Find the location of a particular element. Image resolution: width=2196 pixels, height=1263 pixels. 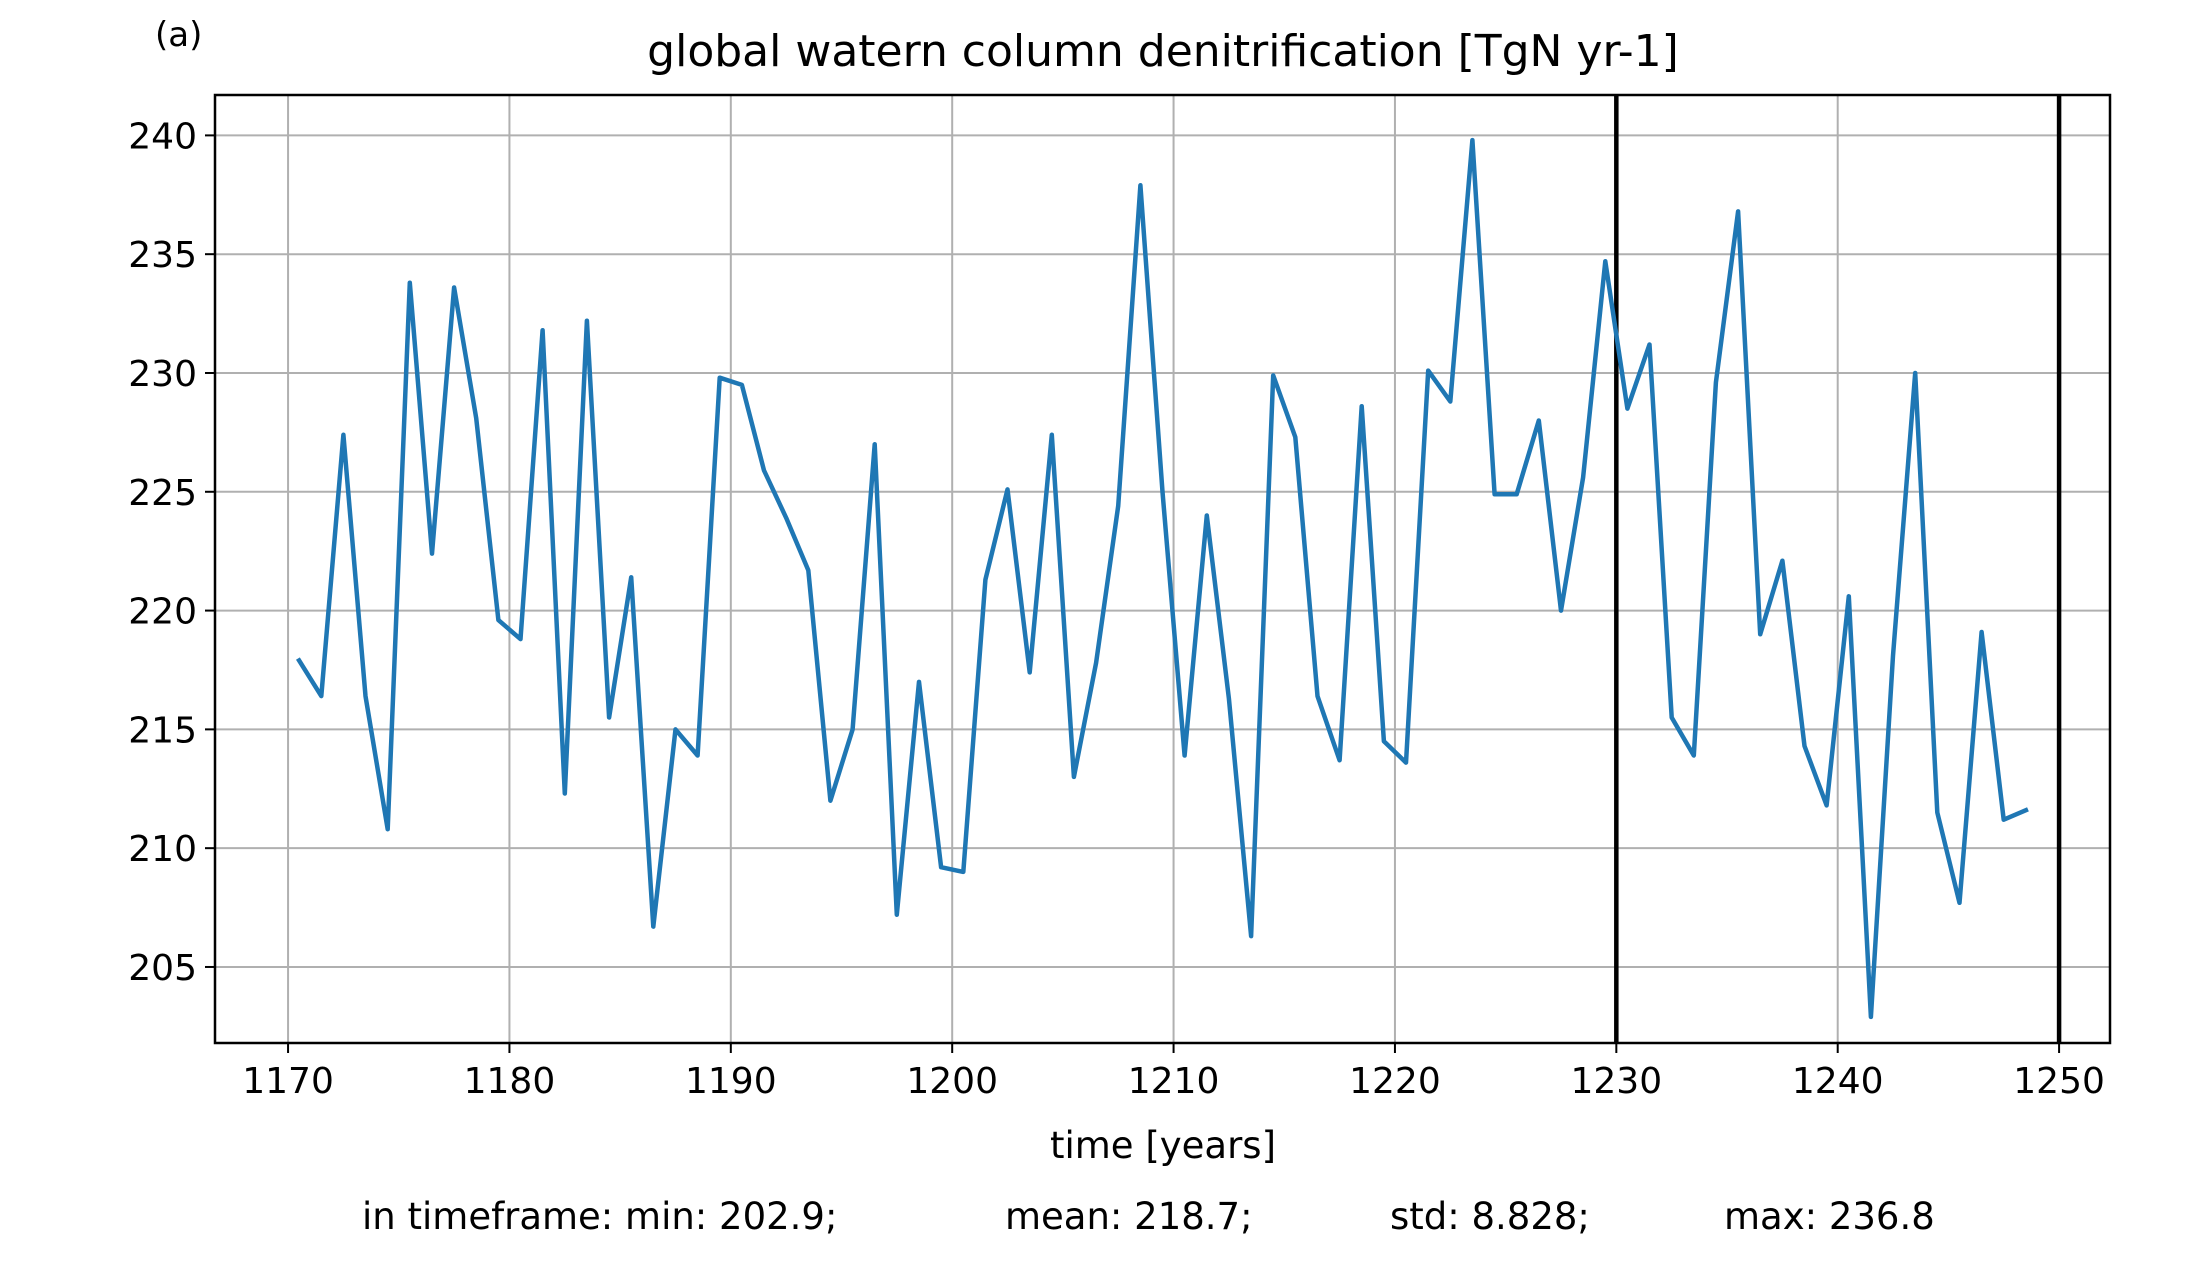

stats-max: max: 236.8 is located at coordinates (1829, 1216).